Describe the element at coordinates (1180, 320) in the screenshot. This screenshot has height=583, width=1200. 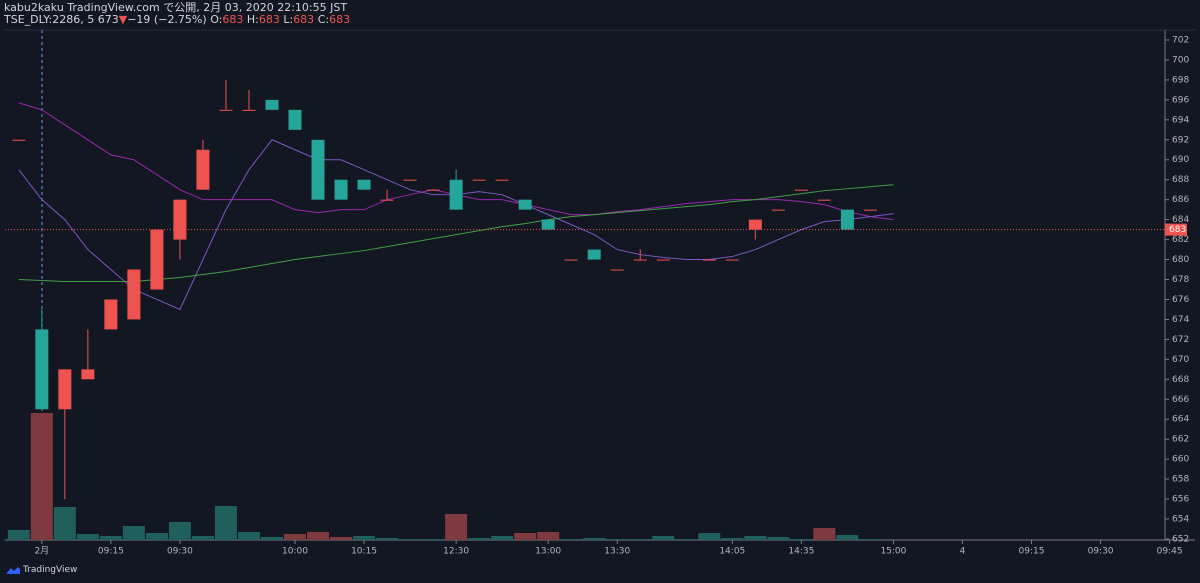
I see `y-tick-label: 674` at that location.